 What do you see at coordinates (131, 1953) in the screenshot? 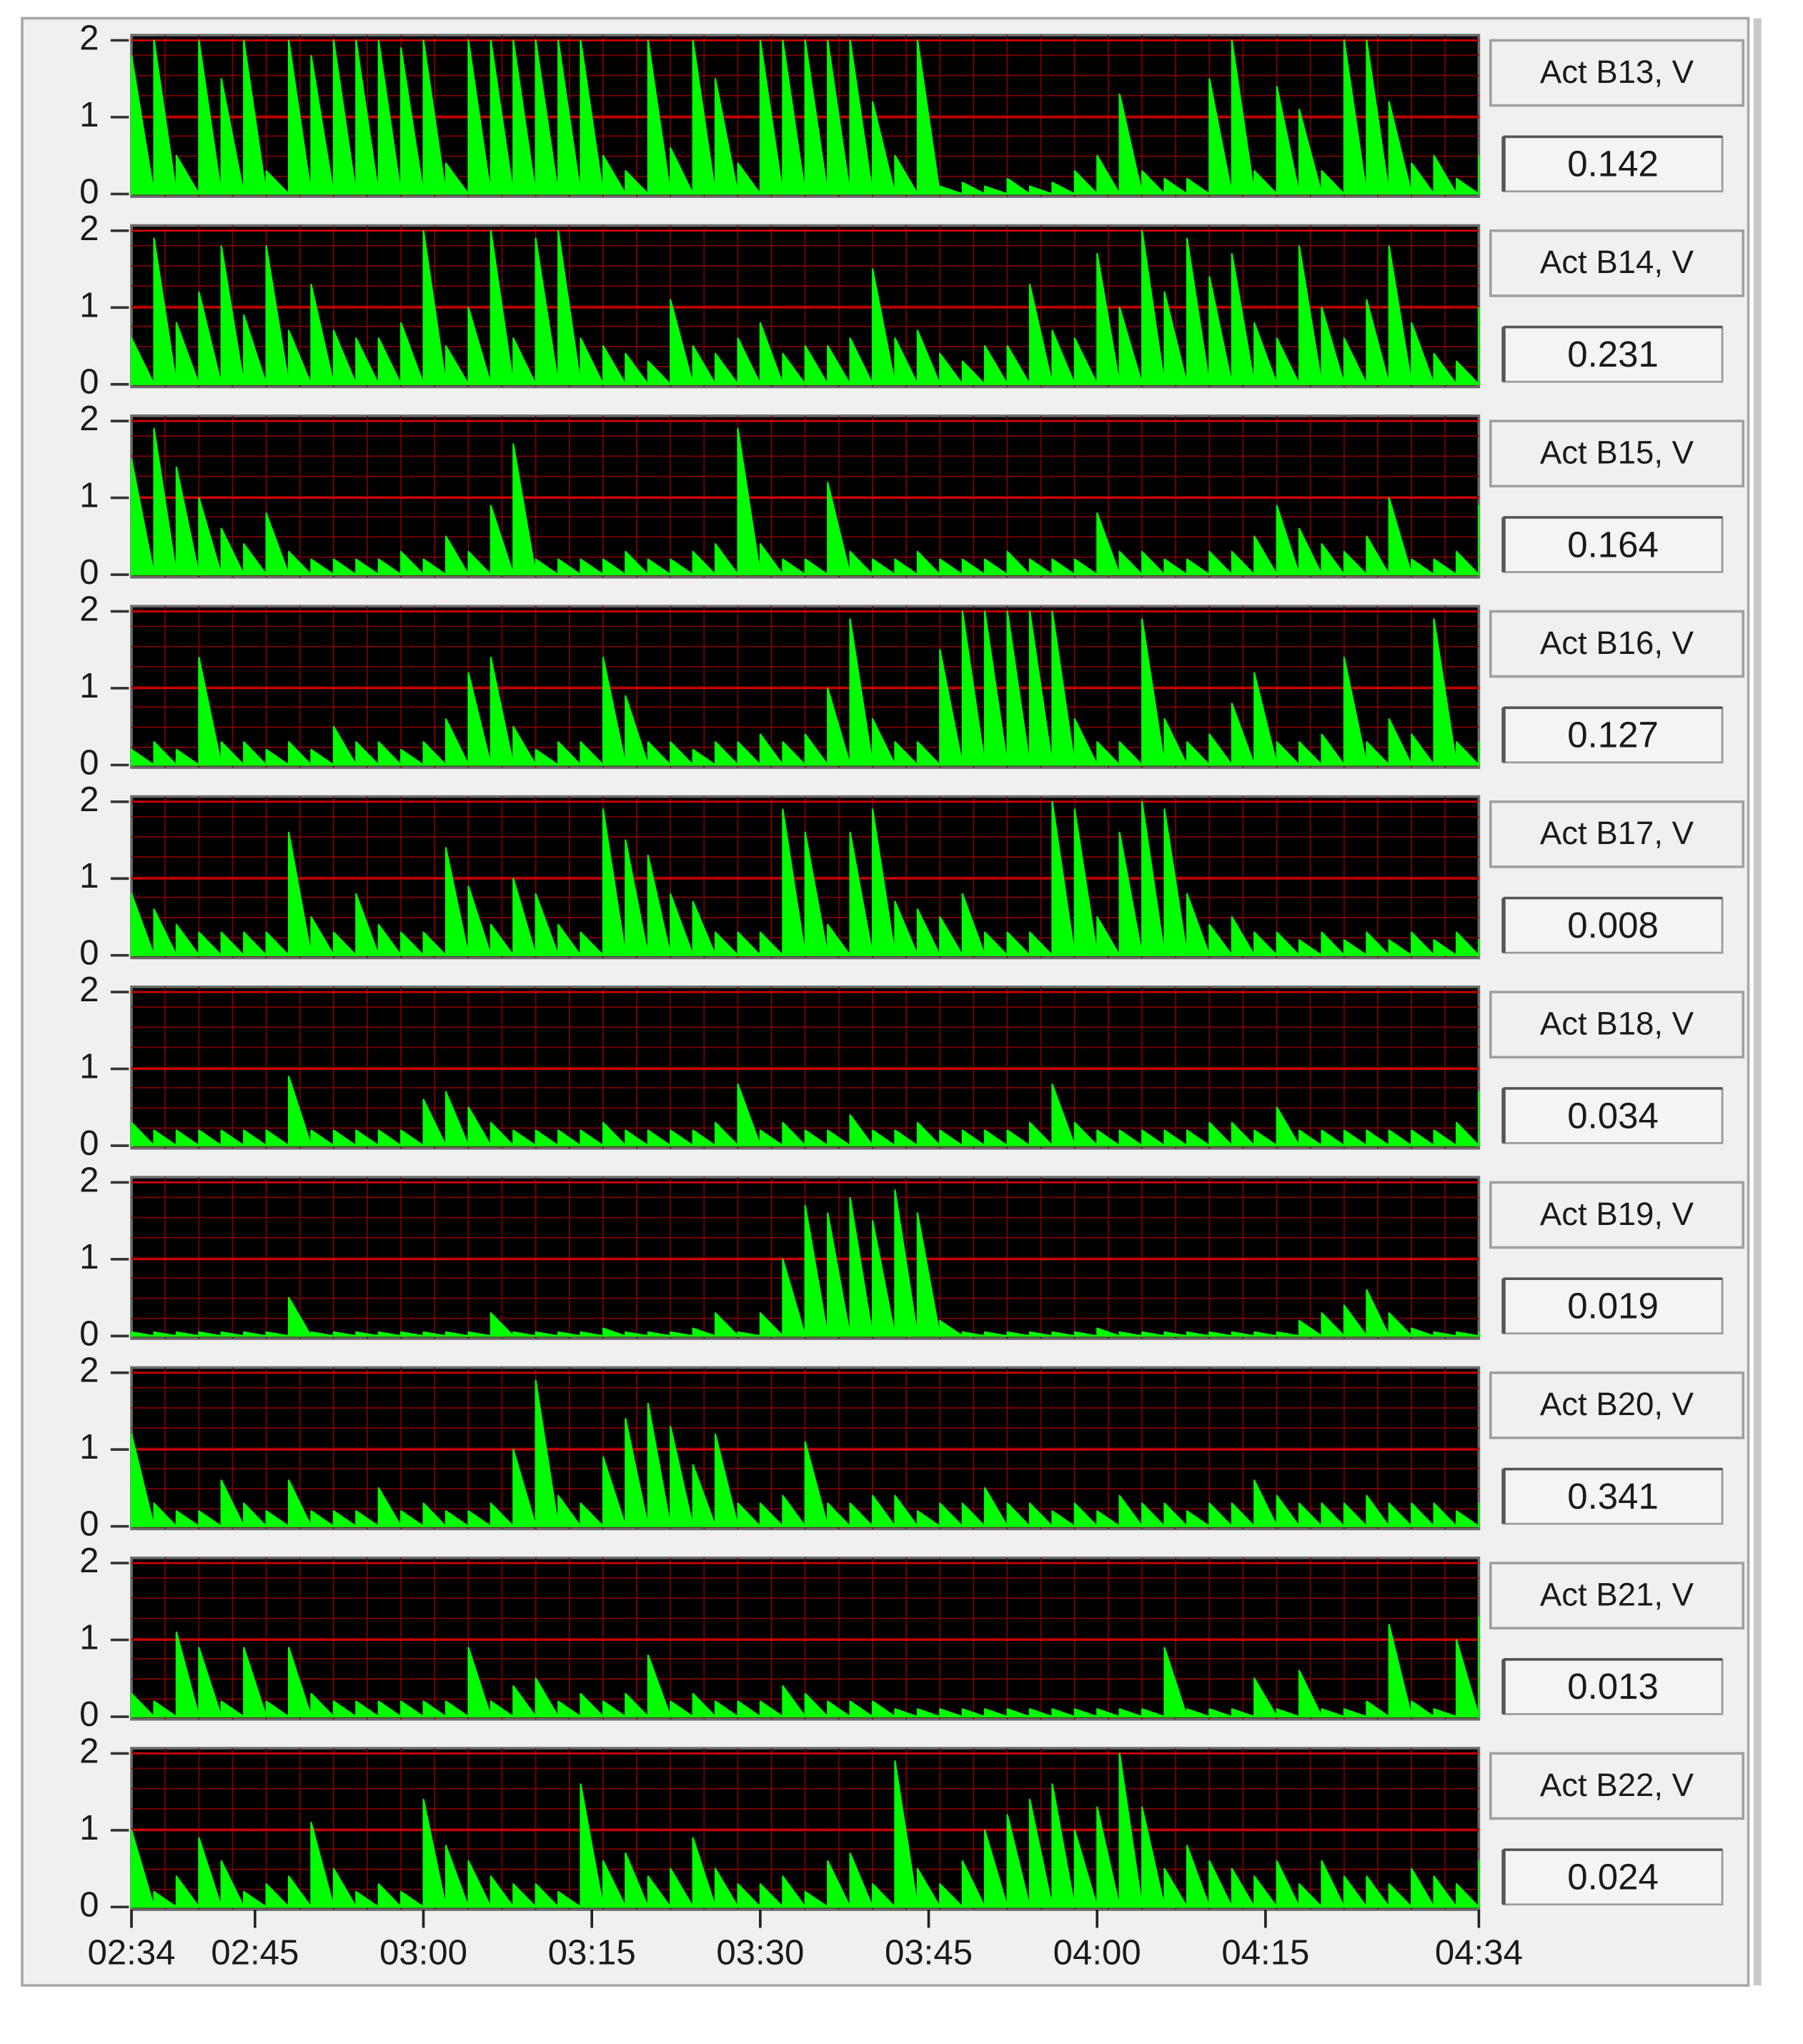
I see `x-tick-label: 02:34` at bounding box center [131, 1953].